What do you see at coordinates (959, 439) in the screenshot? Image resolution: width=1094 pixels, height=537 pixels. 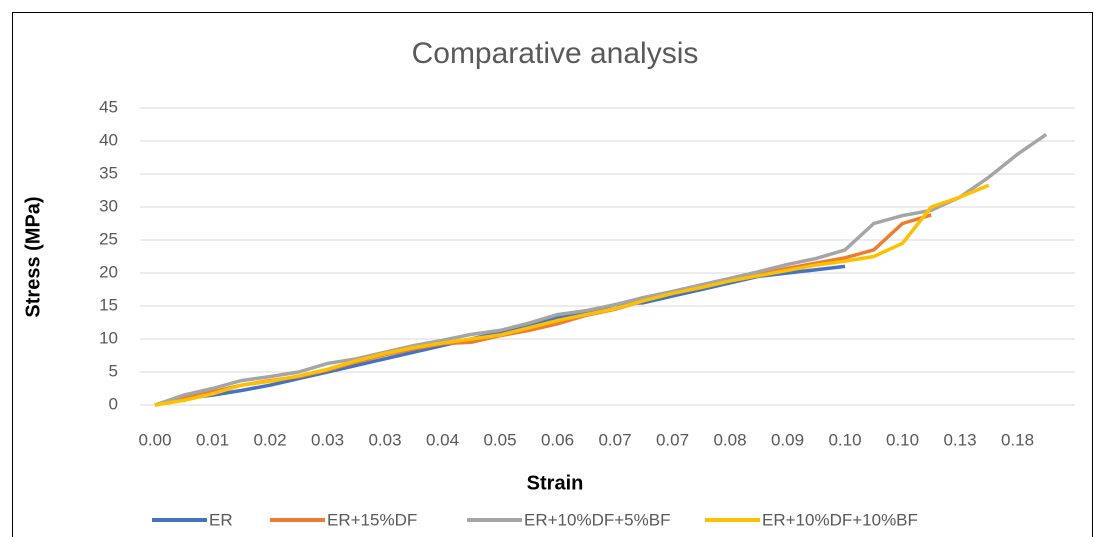 I see `x-tick-label: 0.13` at bounding box center [959, 439].